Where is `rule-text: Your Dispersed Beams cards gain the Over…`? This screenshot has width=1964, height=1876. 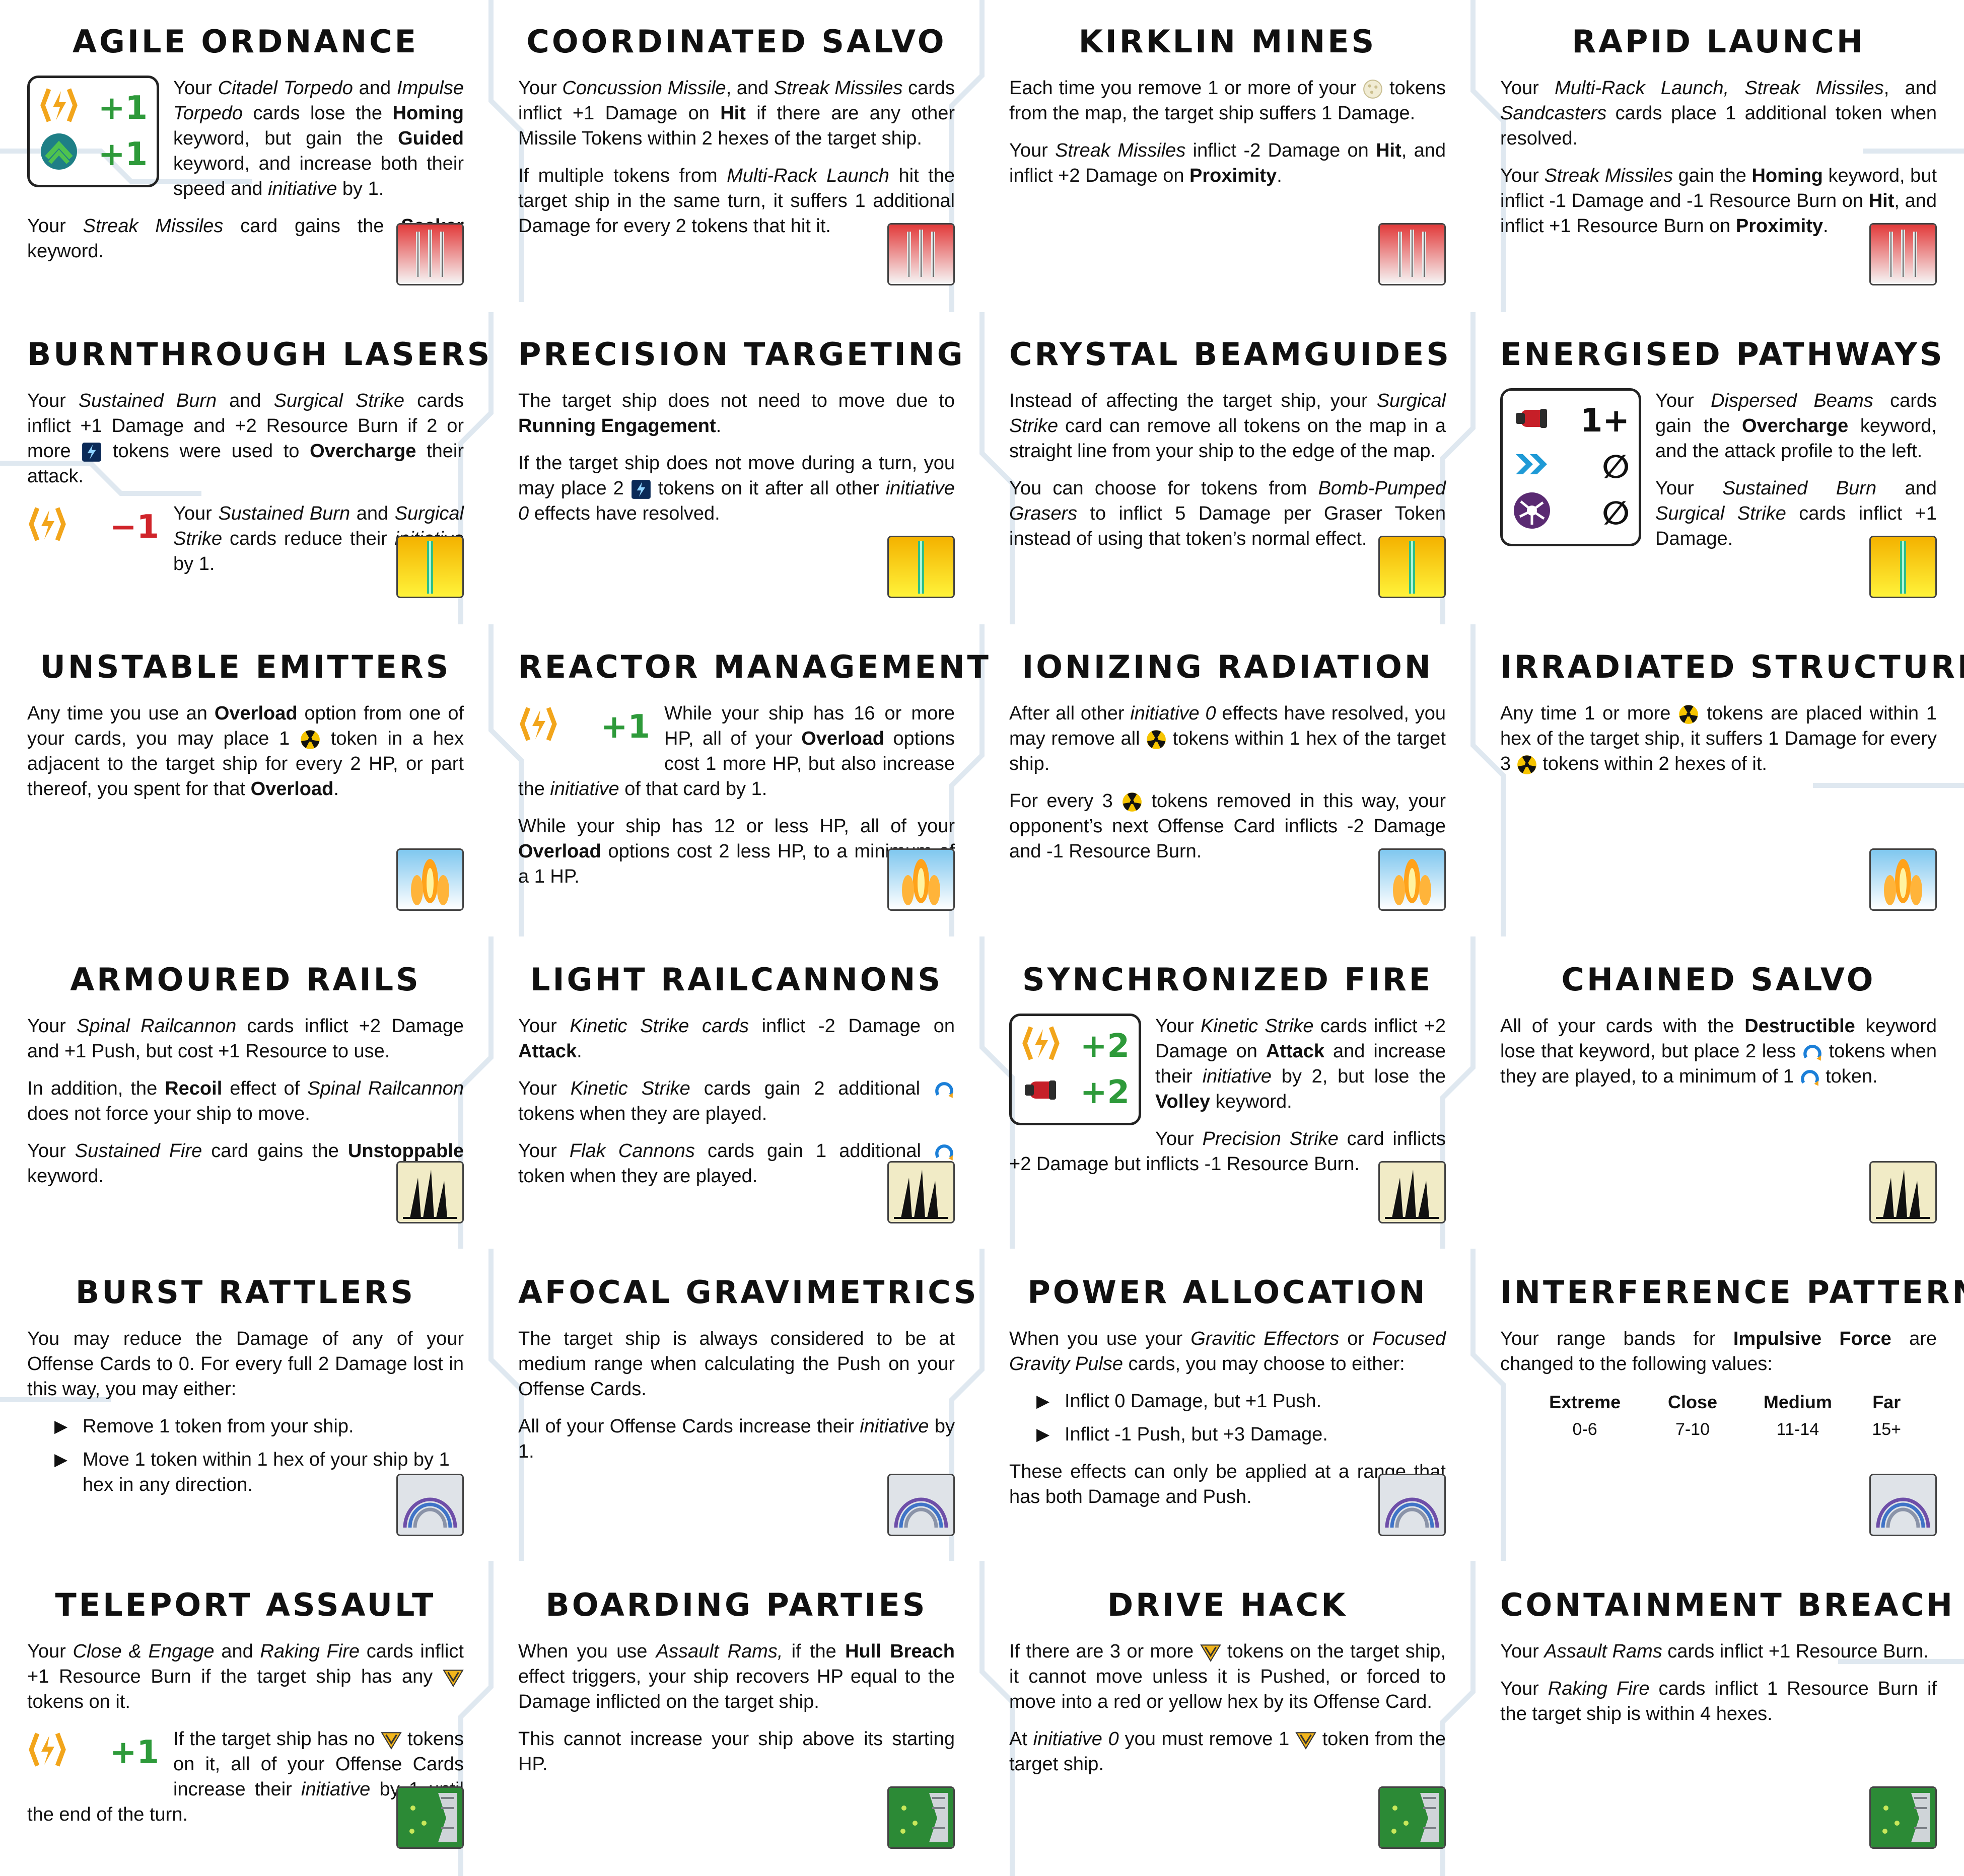
rule-text: Your Dispersed Beams cards gain the Over… is located at coordinates (1796, 426).